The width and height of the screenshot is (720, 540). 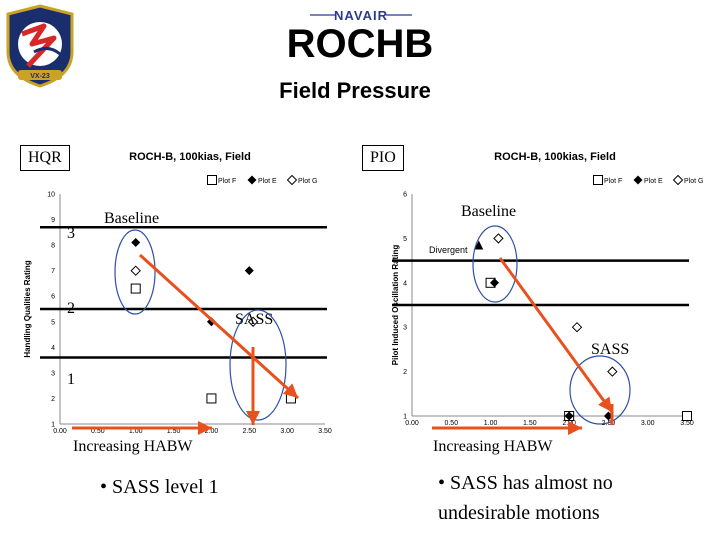 What do you see at coordinates (613, 181) in the screenshot?
I see `pio-legend-entry: Plot F` at bounding box center [613, 181].